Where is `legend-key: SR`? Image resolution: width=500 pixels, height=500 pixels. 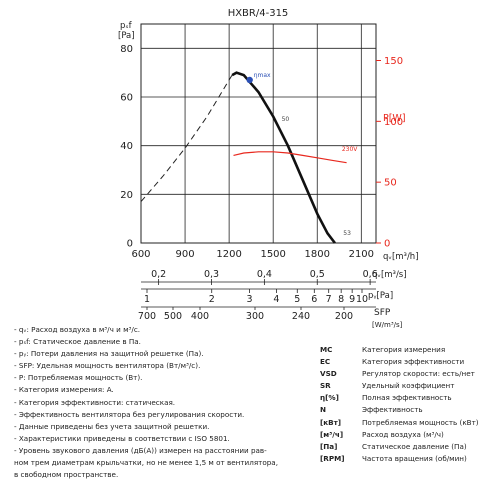 legend-key: SR is located at coordinates (325, 386).